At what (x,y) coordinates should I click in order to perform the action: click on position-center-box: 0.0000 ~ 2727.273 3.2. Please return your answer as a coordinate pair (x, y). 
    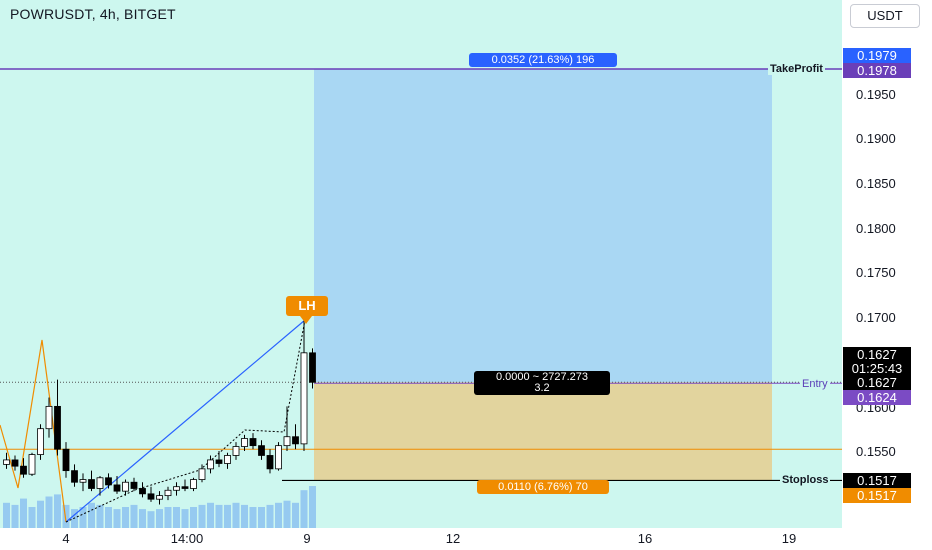
    Looking at the image, I should click on (542, 383).